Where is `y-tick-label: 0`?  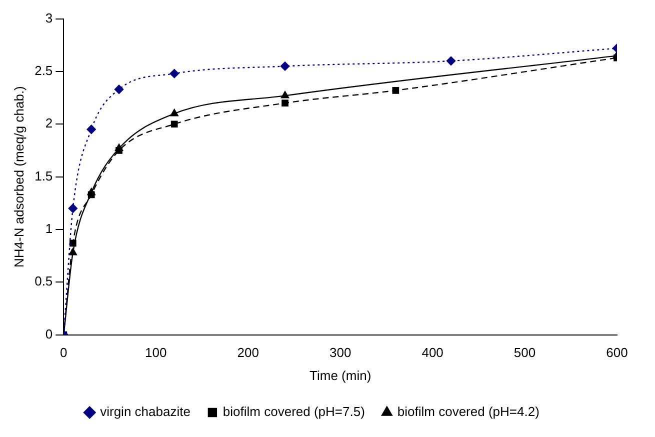 y-tick-label: 0 is located at coordinates (49, 334).